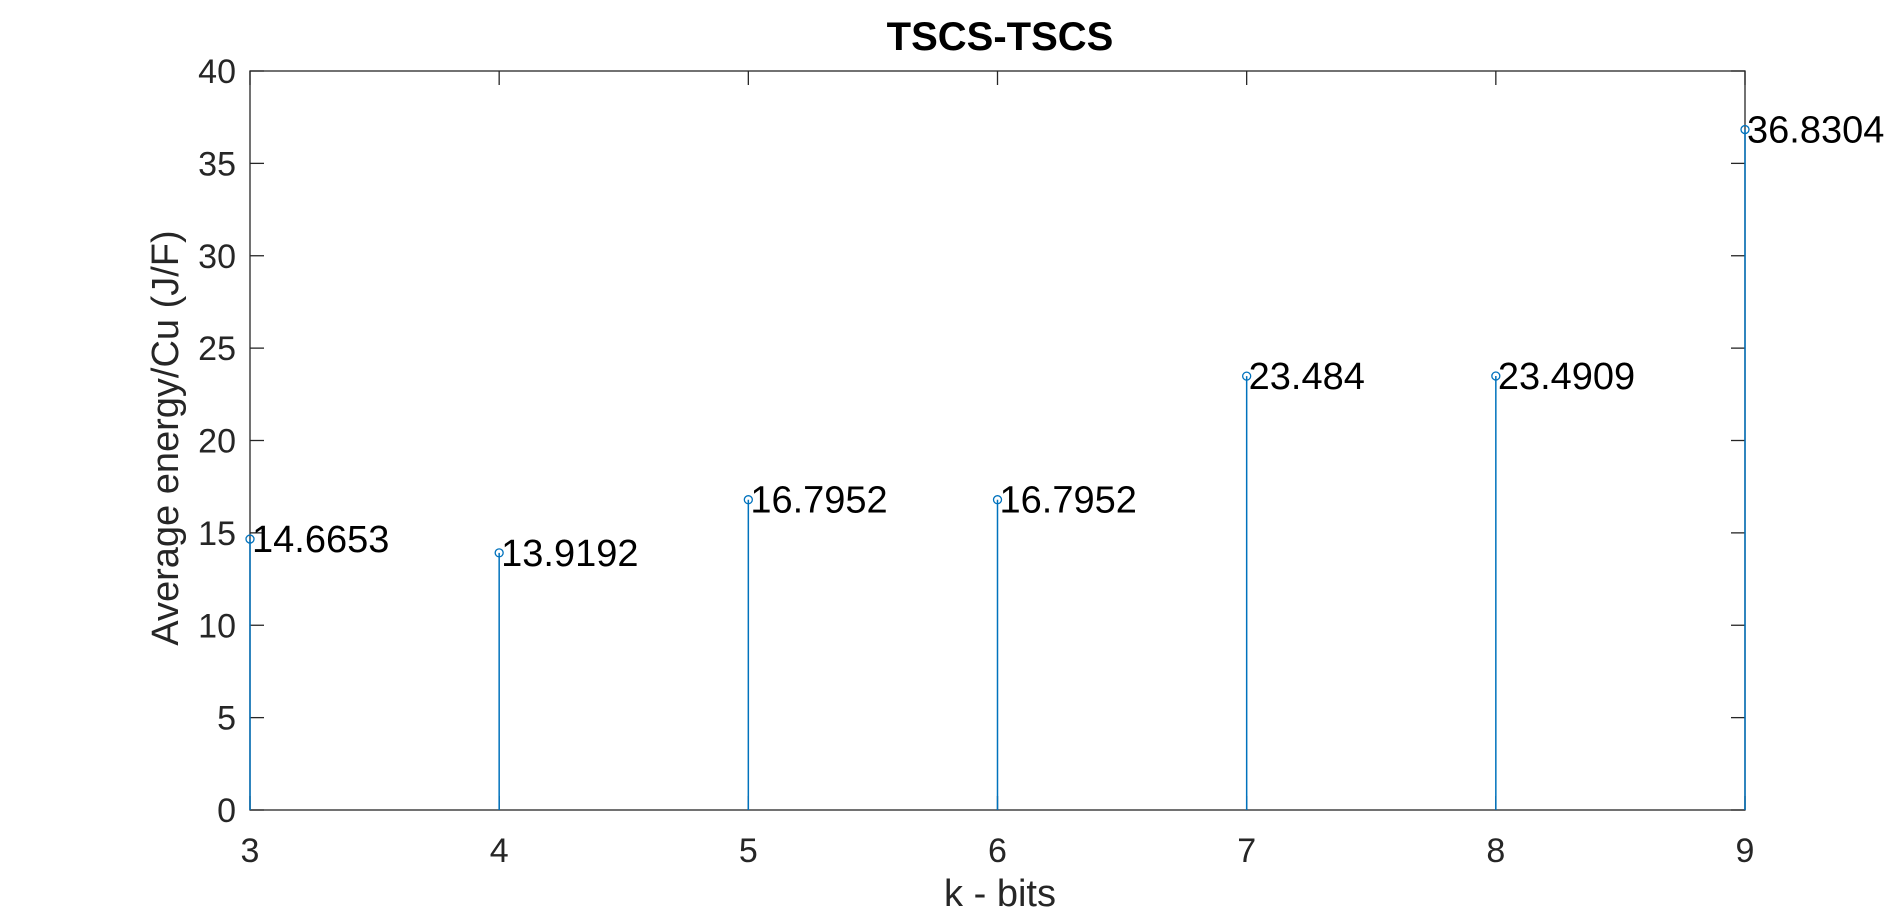 The image size is (1900, 916). What do you see at coordinates (1000, 37) in the screenshot?
I see `chart-title: TSCS-TSCS` at bounding box center [1000, 37].